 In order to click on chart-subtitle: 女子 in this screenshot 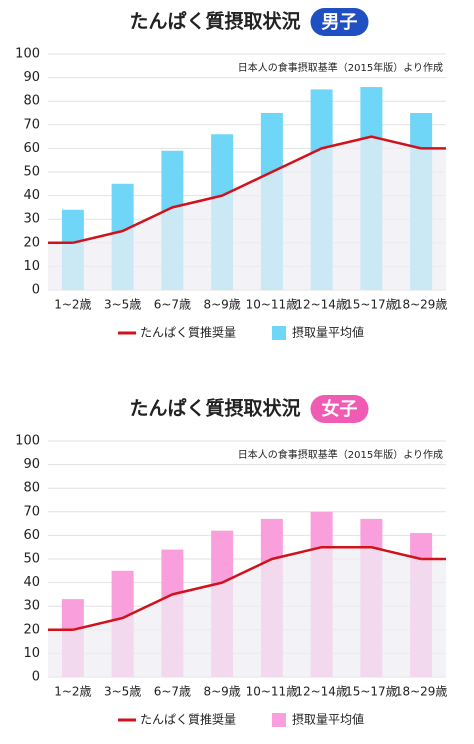, I will do `click(340, 409)`.